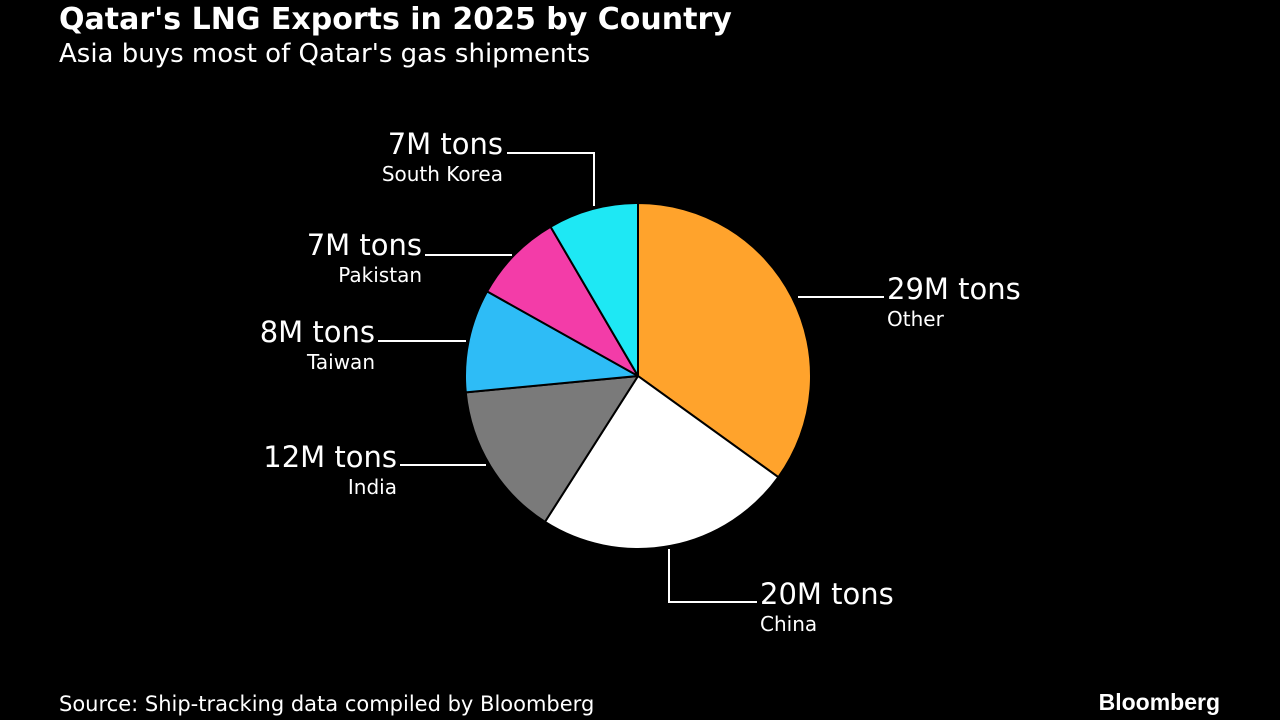 This screenshot has height=720, width=1280. What do you see at coordinates (594, 289) in the screenshot?
I see `pie-slice-south-korea` at bounding box center [594, 289].